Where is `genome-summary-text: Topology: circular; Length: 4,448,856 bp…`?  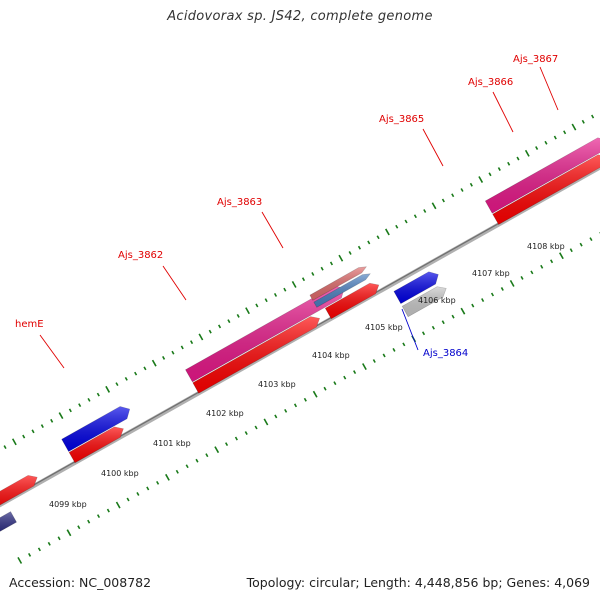 genome-summary-text: Topology: circular; Length: 4,448,856 bp… is located at coordinates (418, 582).